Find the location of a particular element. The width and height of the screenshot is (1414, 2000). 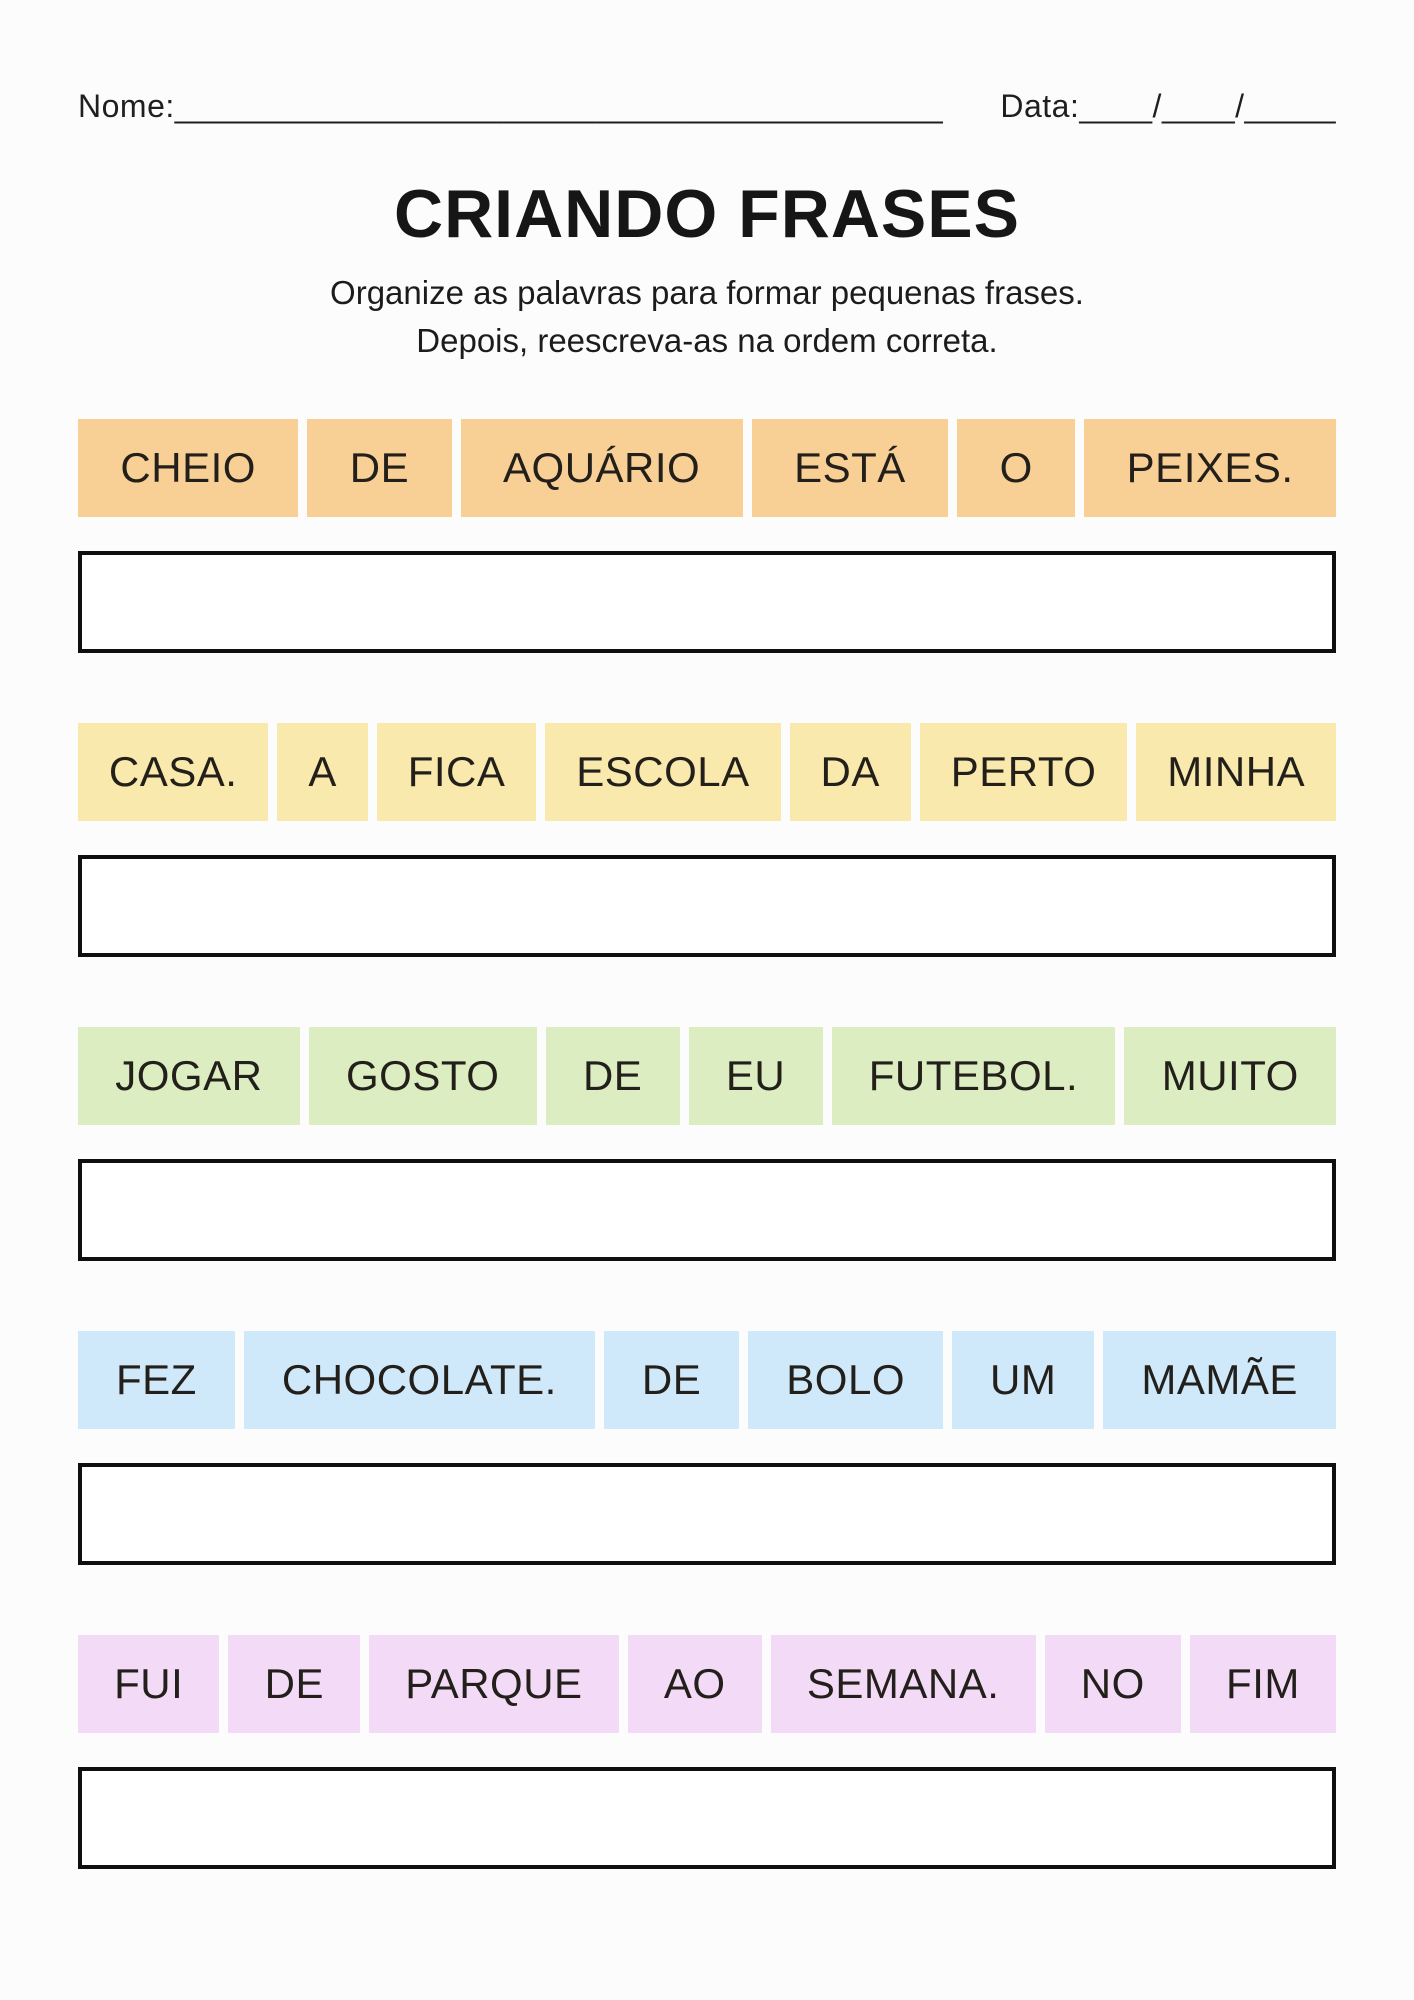

exercise-block-5: FUI DE PARQUE AO SEMANA. NO FIM is located at coordinates (707, 1751).